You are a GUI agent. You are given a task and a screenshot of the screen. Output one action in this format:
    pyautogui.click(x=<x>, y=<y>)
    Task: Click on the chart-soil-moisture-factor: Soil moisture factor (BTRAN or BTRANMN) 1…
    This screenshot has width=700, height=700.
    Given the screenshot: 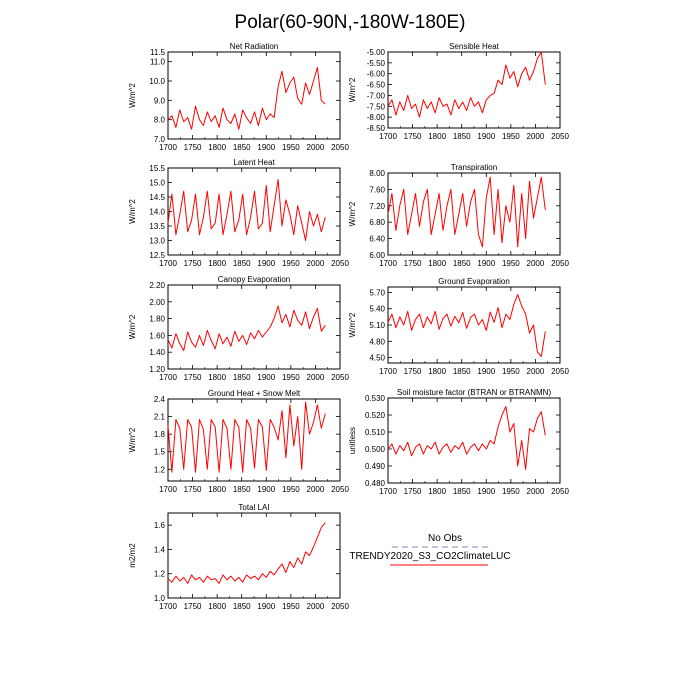 What is the action you would take?
    pyautogui.click(x=458, y=442)
    